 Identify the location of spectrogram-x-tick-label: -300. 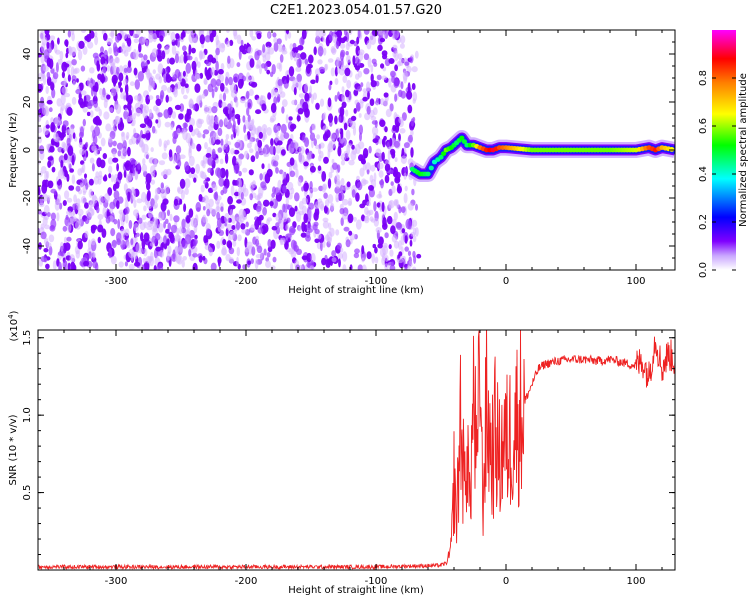
(116, 281).